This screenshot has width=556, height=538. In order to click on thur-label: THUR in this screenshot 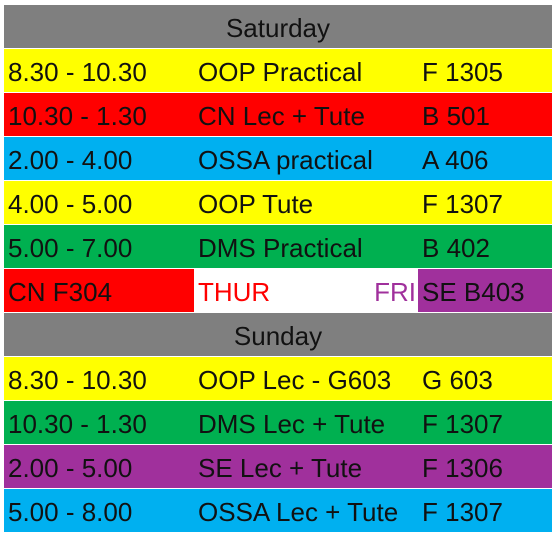, I will do `click(234, 292)`.